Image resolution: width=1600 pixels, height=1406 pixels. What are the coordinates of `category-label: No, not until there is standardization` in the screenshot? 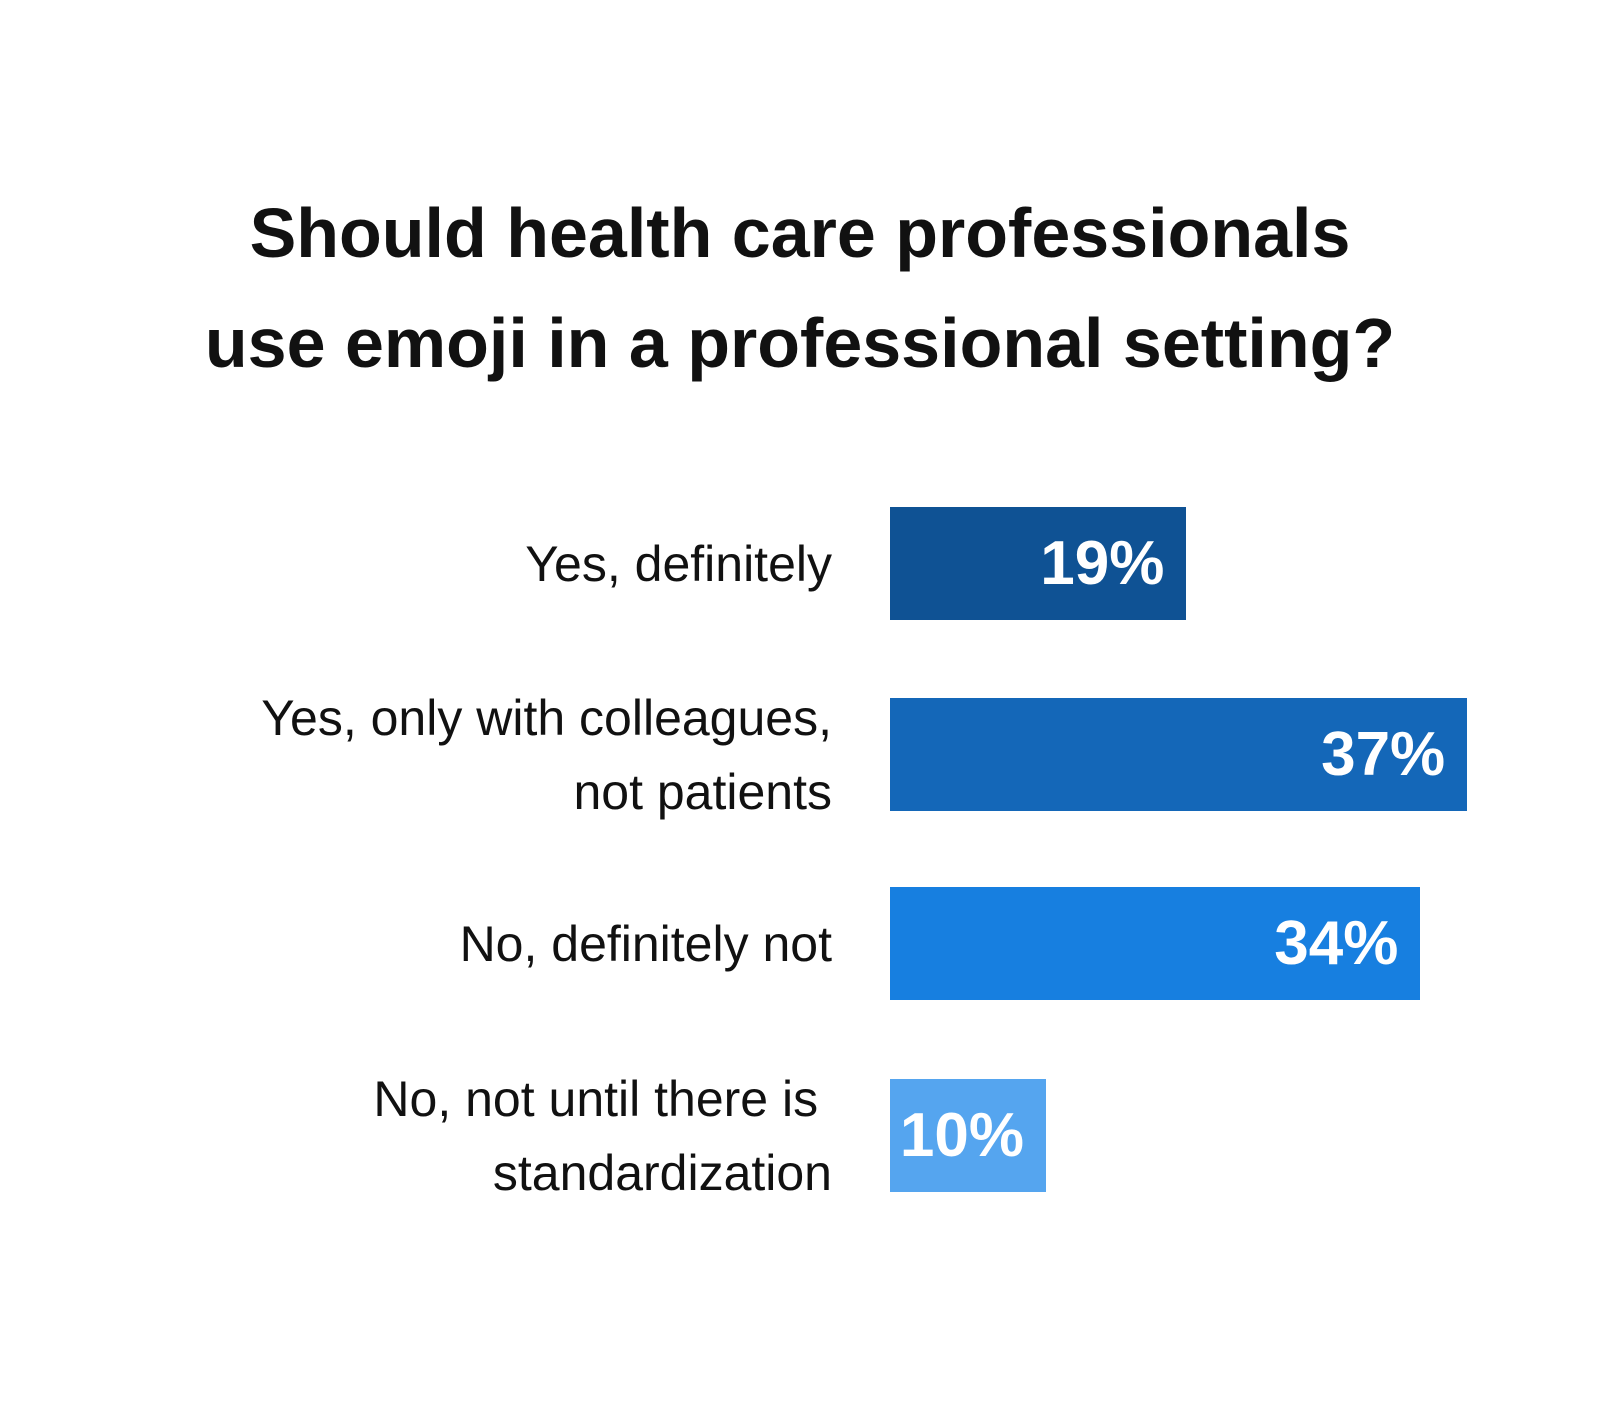 It's located at (602, 1135).